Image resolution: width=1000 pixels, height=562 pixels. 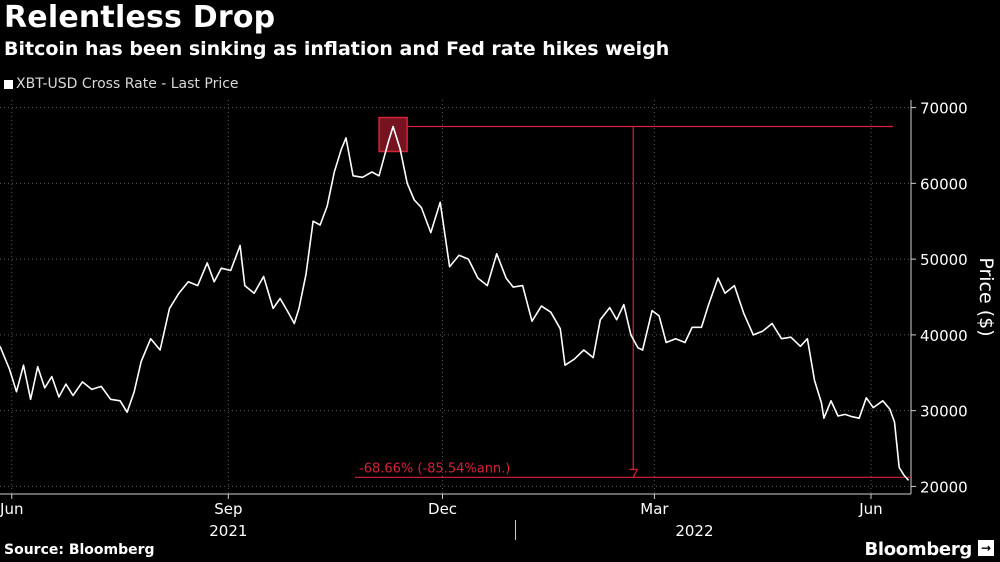 What do you see at coordinates (944, 487) in the screenshot?
I see `y-tick-label: 20000` at bounding box center [944, 487].